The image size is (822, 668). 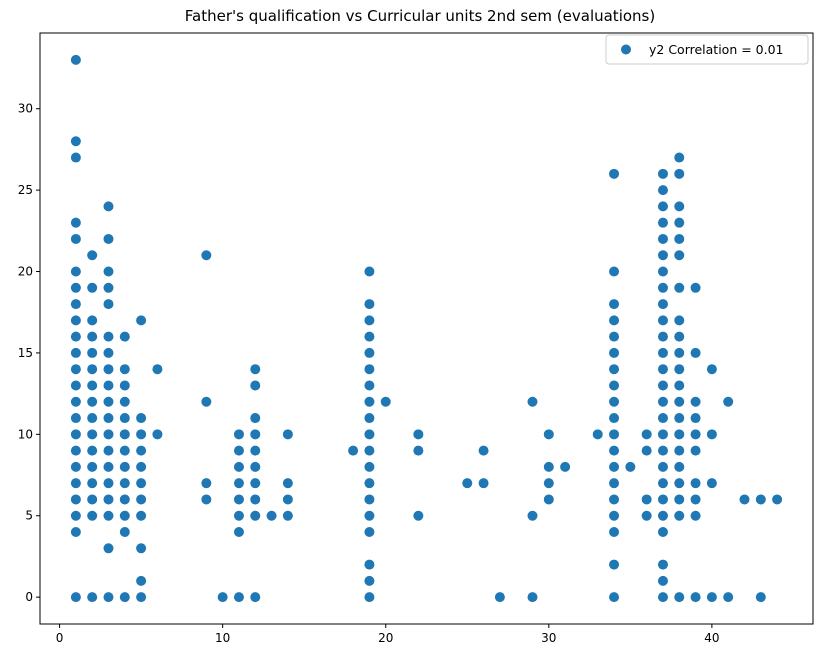 I want to click on legend-box, so click(x=707, y=49).